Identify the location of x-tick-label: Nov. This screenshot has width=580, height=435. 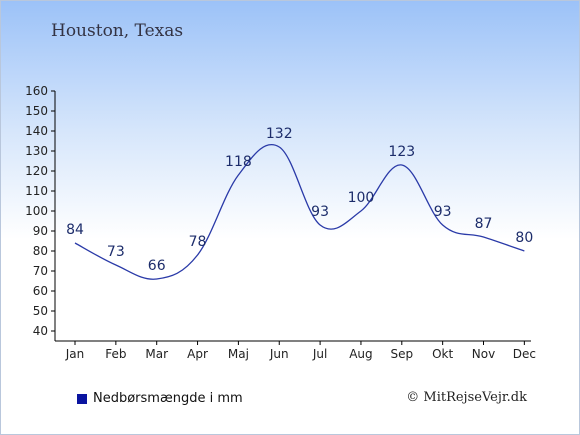
(483, 354).